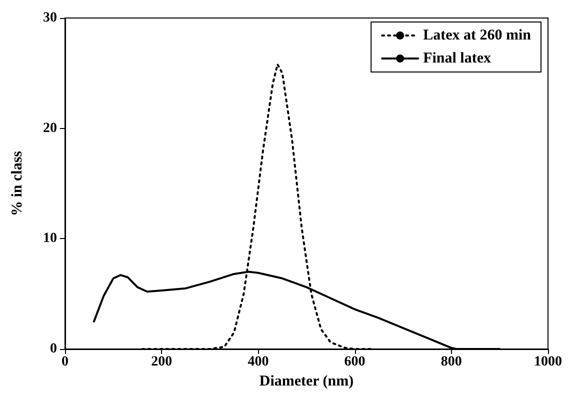 This screenshot has height=403, width=573. I want to click on x-tick-label: 400, so click(258, 362).